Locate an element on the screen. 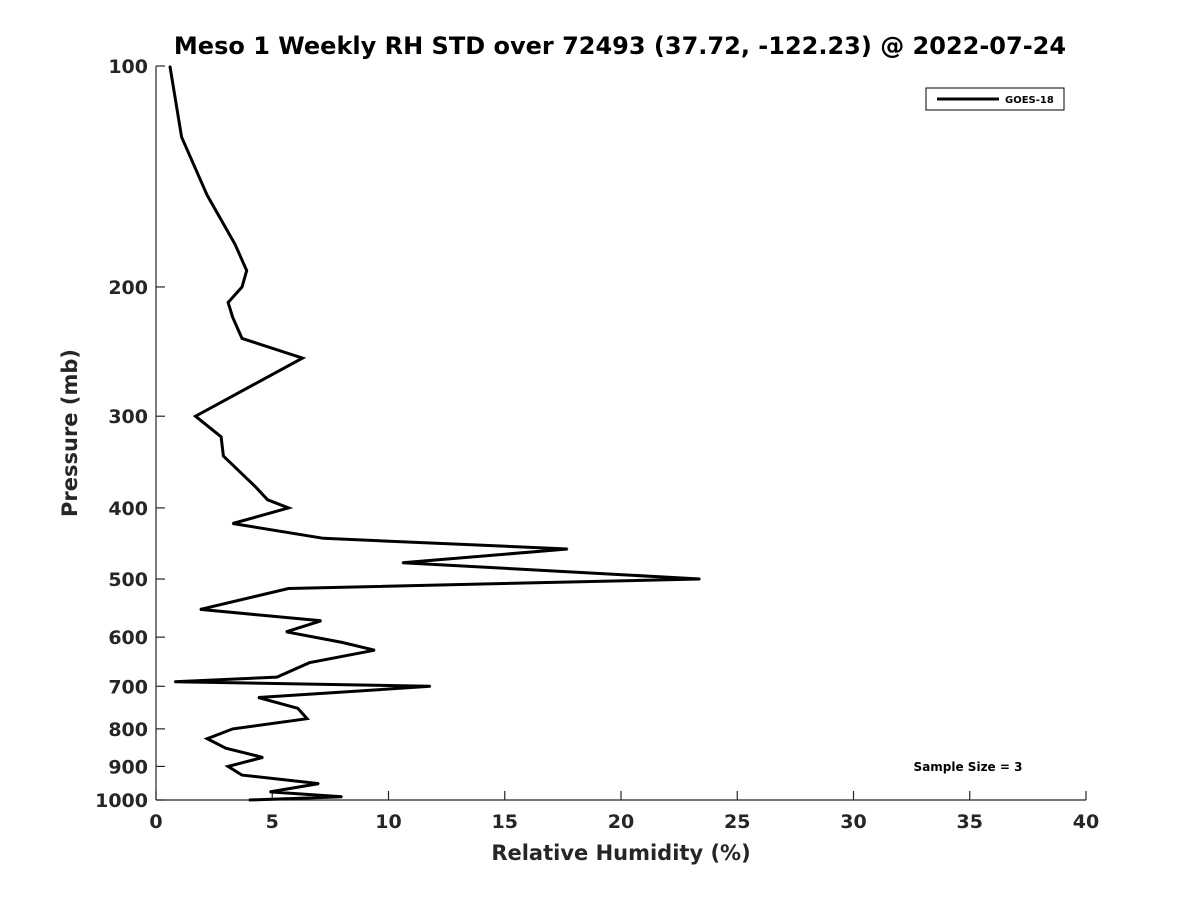  x-tick-label: 40 is located at coordinates (1086, 822).